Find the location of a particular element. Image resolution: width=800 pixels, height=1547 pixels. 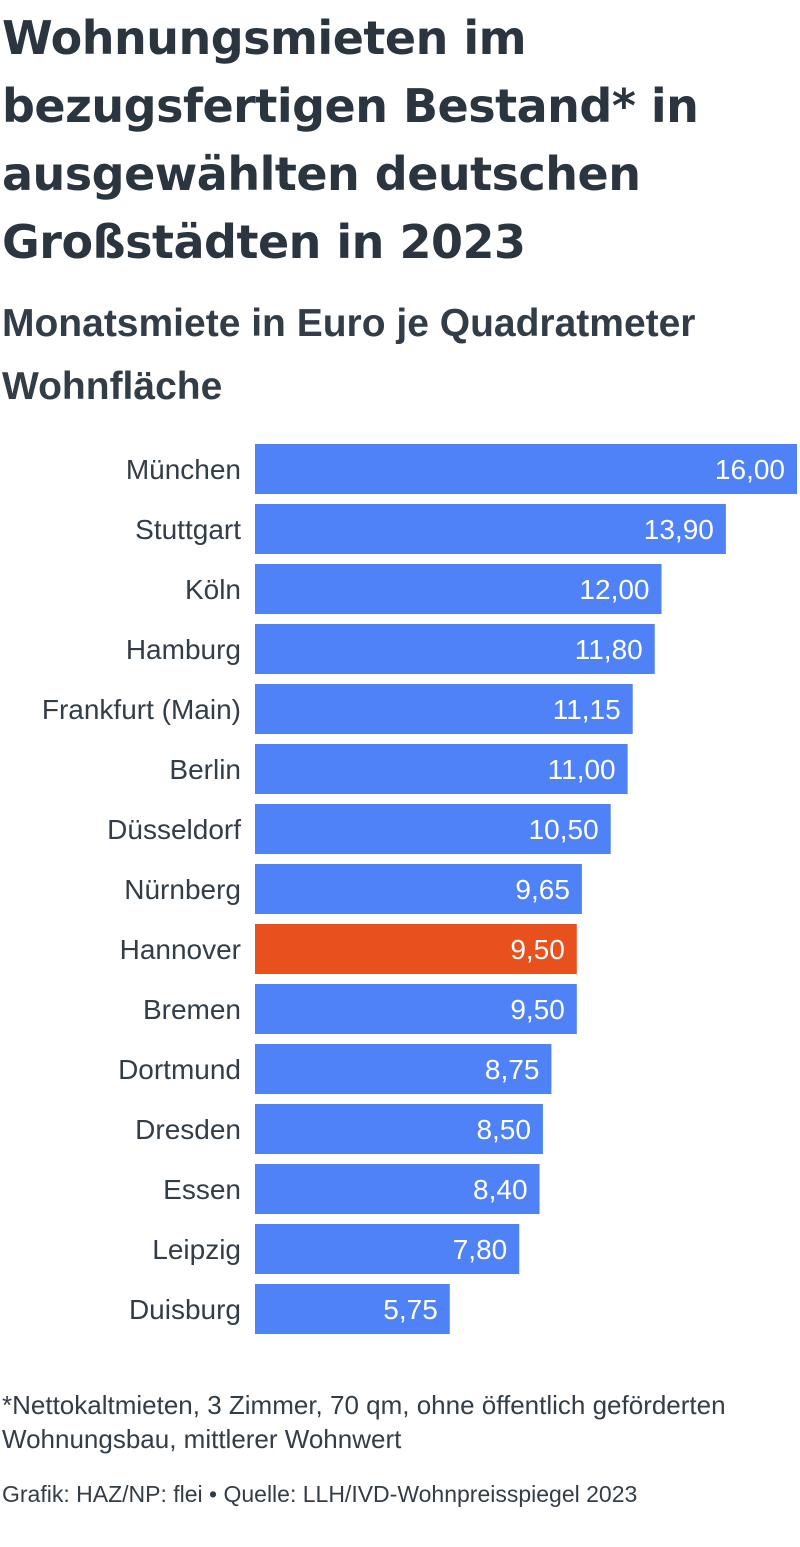

category-label-duisburg: Duisburg is located at coordinates (185, 1309).